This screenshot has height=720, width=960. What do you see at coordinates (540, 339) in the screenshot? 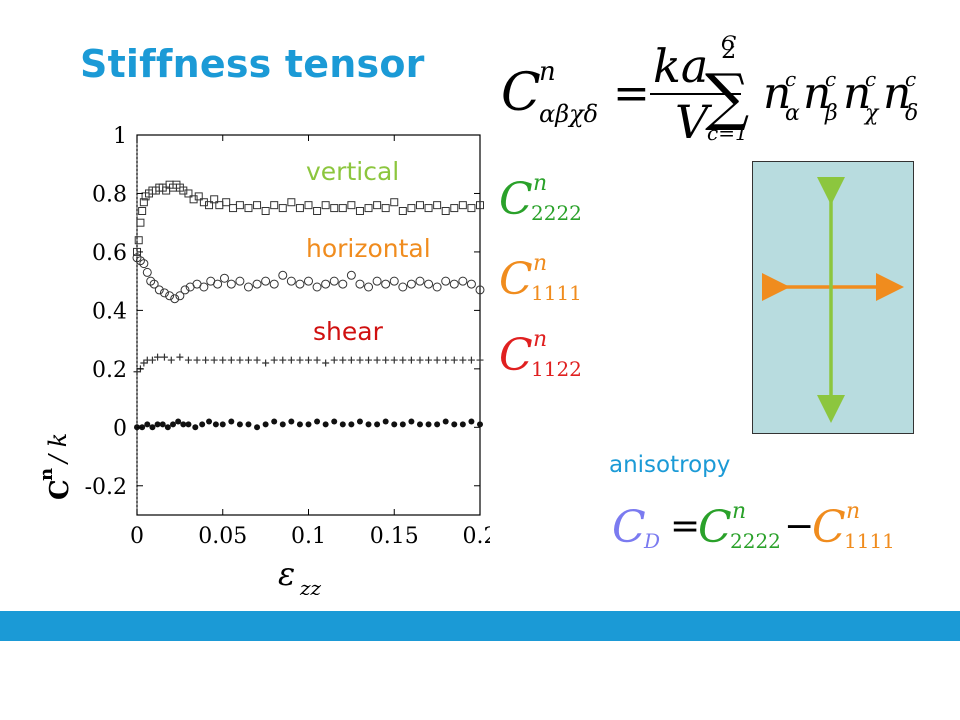
I see `c1122-sup: n` at bounding box center [540, 339].